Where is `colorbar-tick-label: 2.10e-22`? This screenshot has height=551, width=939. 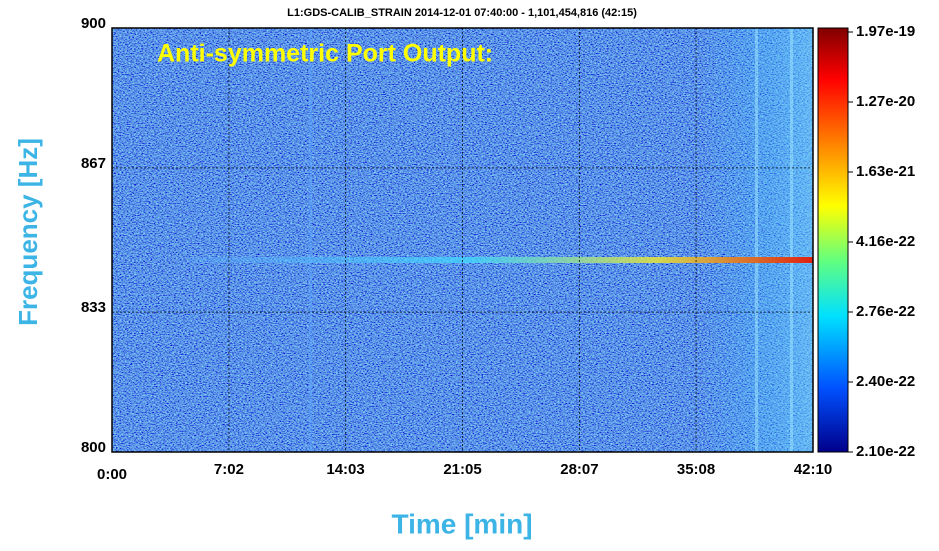
colorbar-tick-label: 2.10e-22 is located at coordinates (885, 451).